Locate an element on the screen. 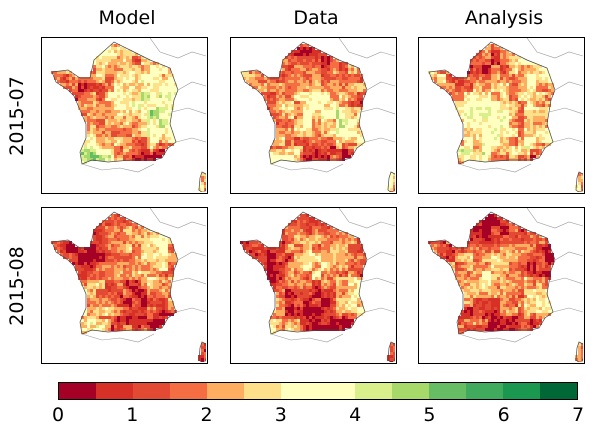 Image resolution: width=600 pixels, height=436 pixels. colorbar-tick-label: 7 is located at coordinates (578, 415).